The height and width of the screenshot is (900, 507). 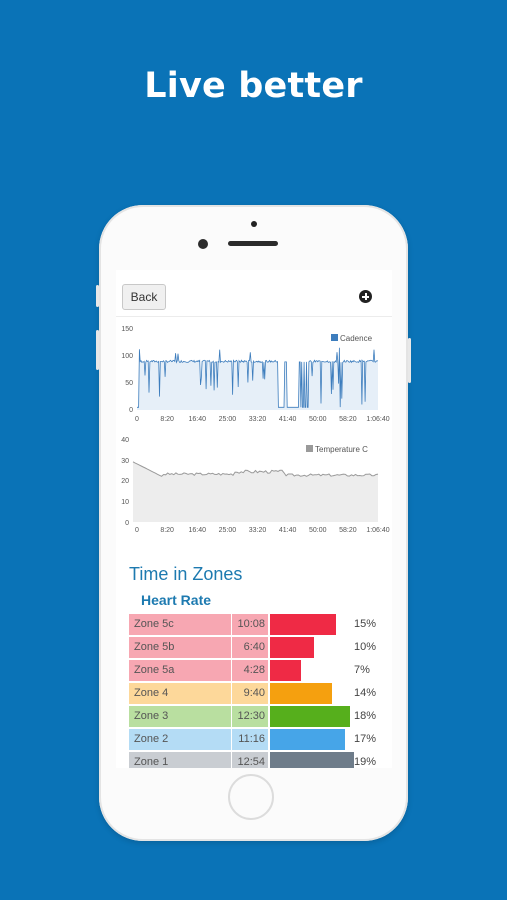 I want to click on zone-name: Zone 4, so click(x=180, y=693).